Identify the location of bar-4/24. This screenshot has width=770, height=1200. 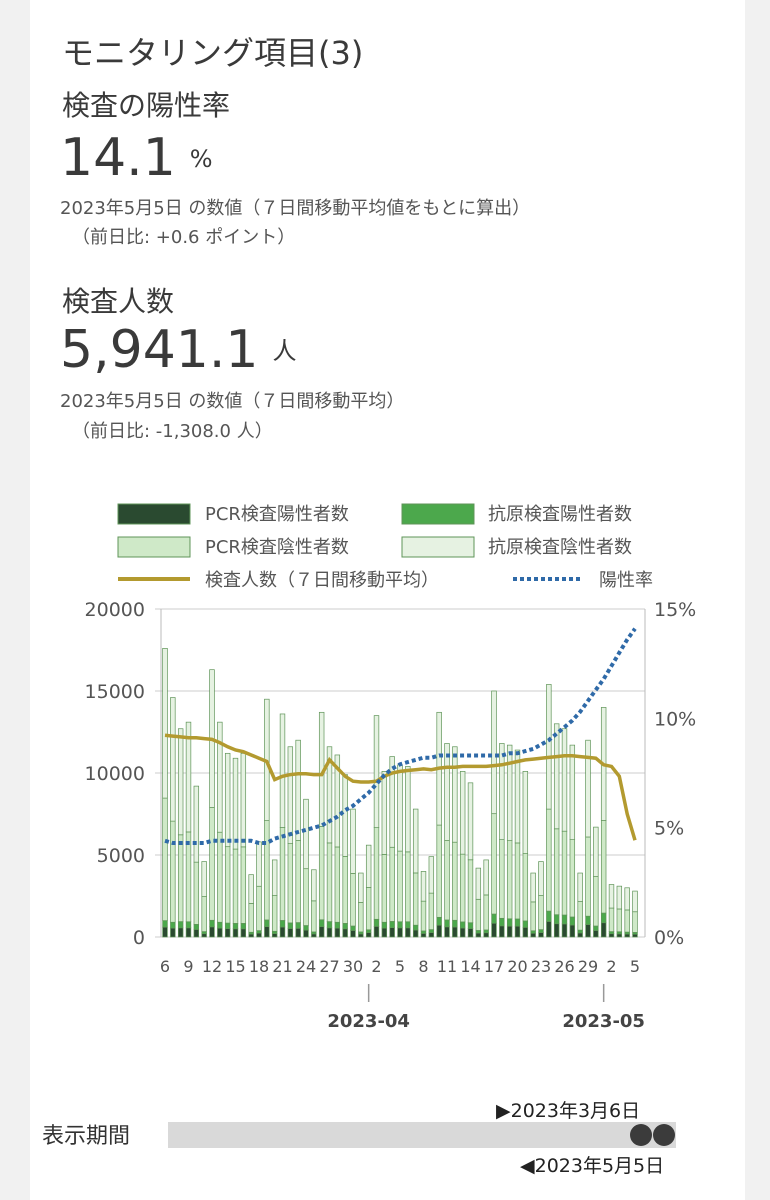
(549, 811).